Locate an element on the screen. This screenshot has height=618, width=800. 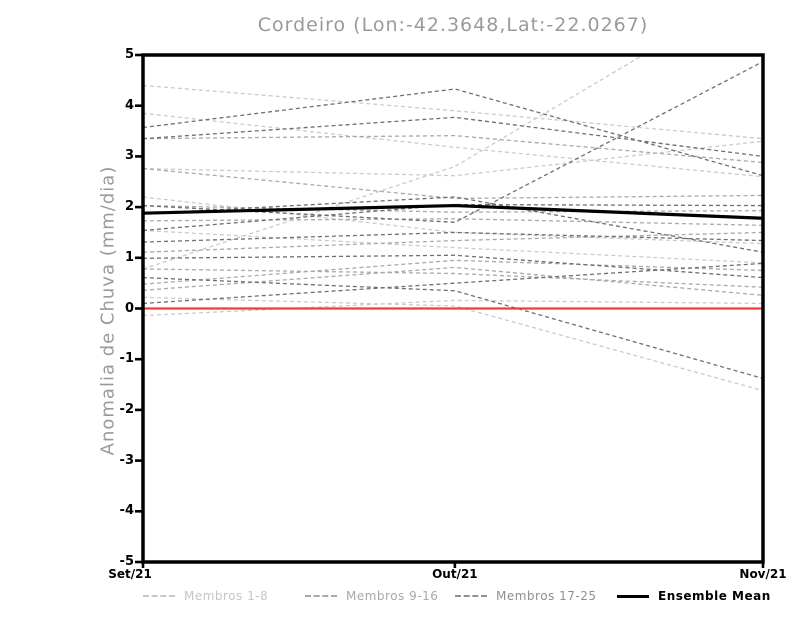
legend-label: Membros 1-8 is located at coordinates (226, 596).